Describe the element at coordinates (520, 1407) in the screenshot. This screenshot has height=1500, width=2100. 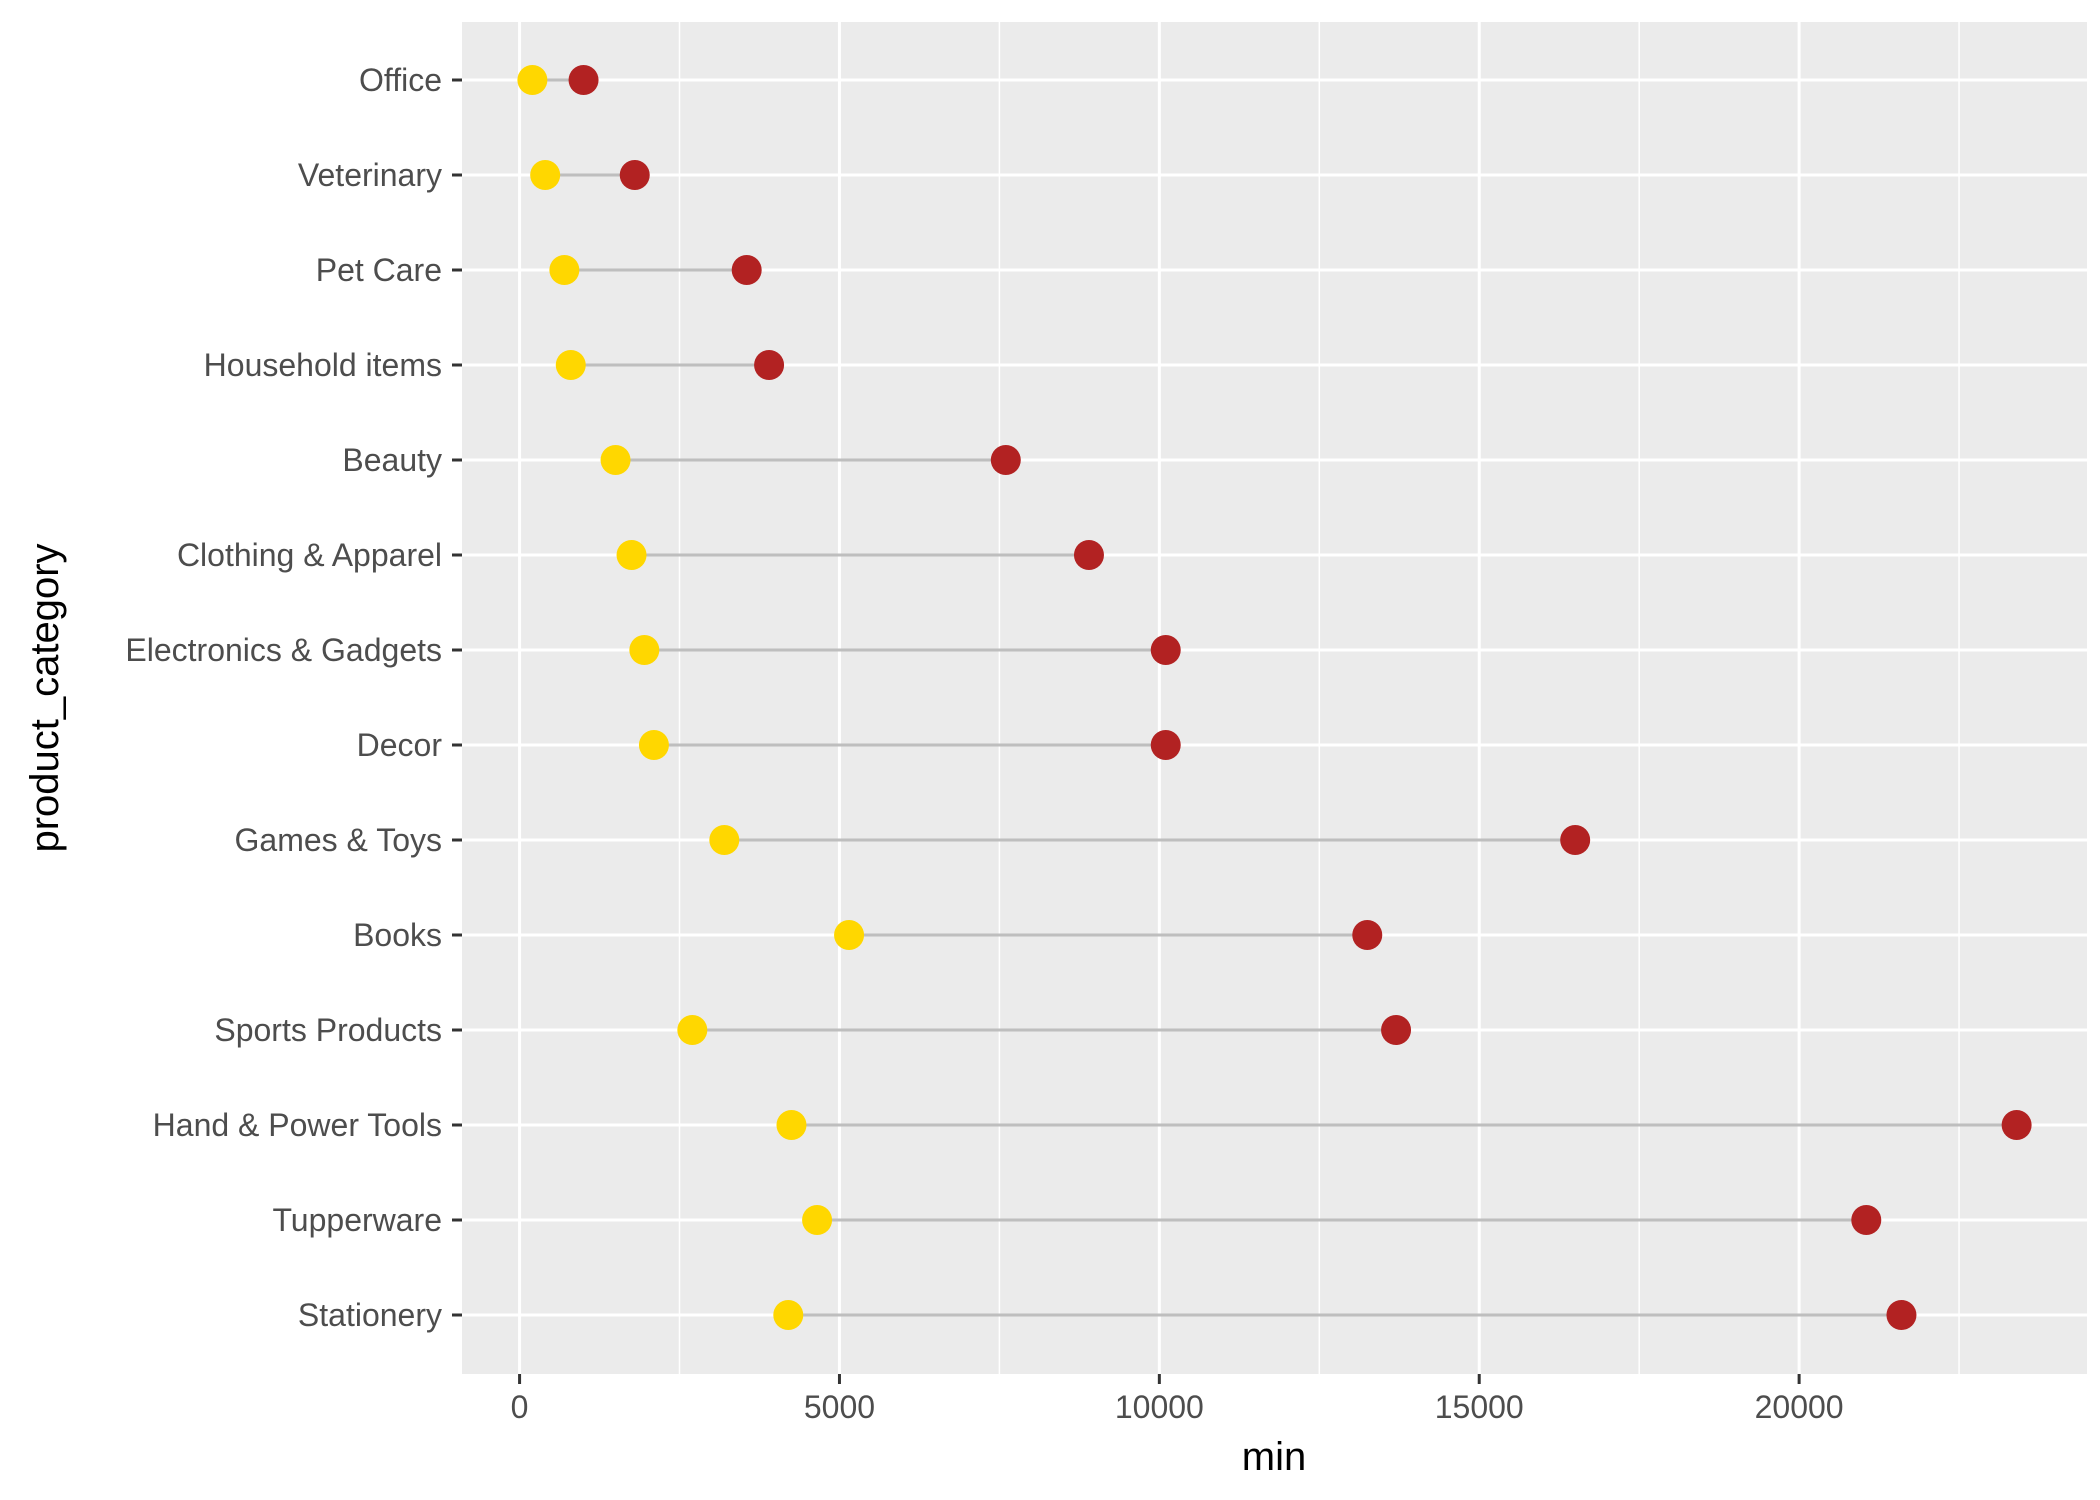
I see `x-tick-label: 0` at that location.